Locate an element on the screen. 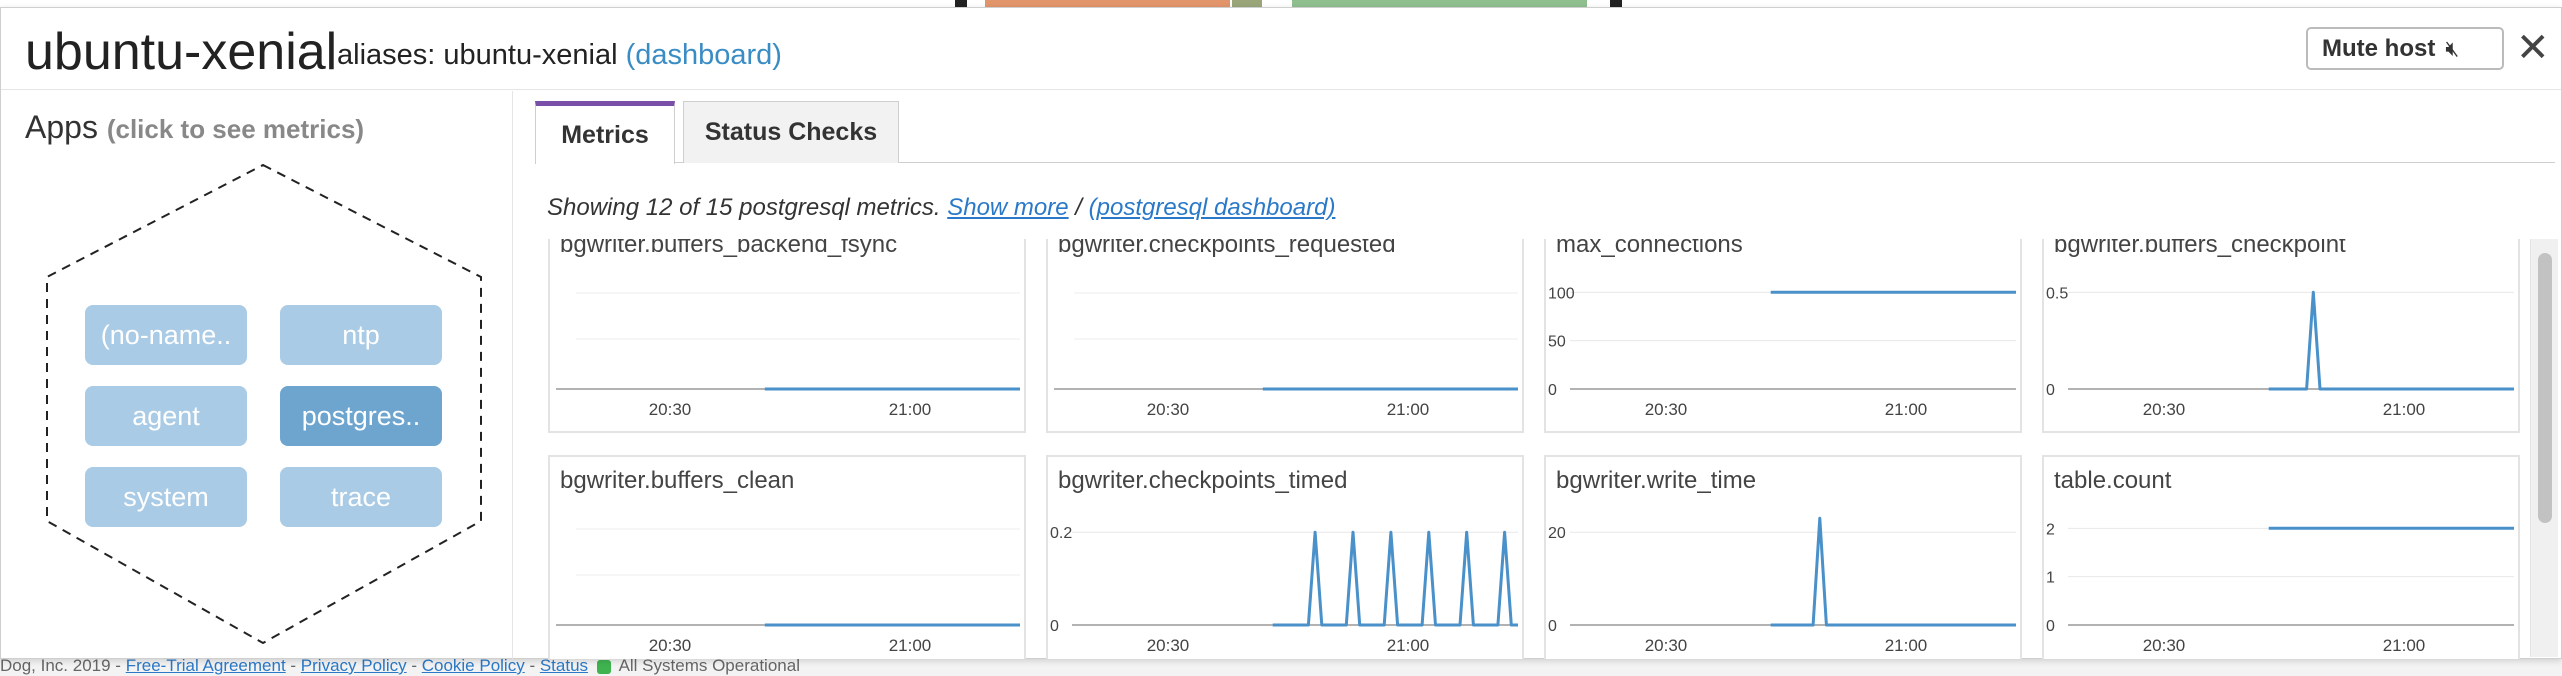 This screenshot has height=676, width=2562. tab-status-checks: Status Checks is located at coordinates (791, 132).